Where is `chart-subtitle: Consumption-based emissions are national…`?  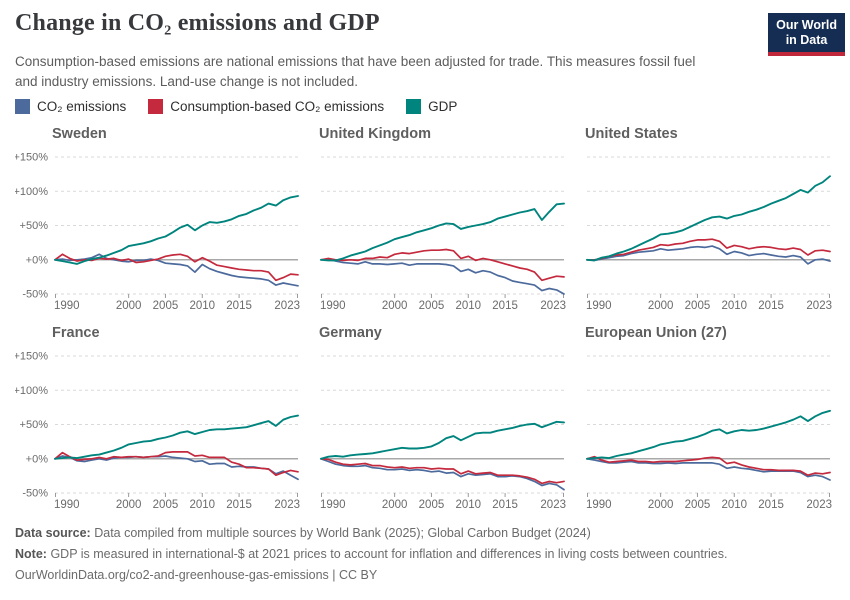 chart-subtitle: Consumption-based emissions are national… is located at coordinates (355, 71).